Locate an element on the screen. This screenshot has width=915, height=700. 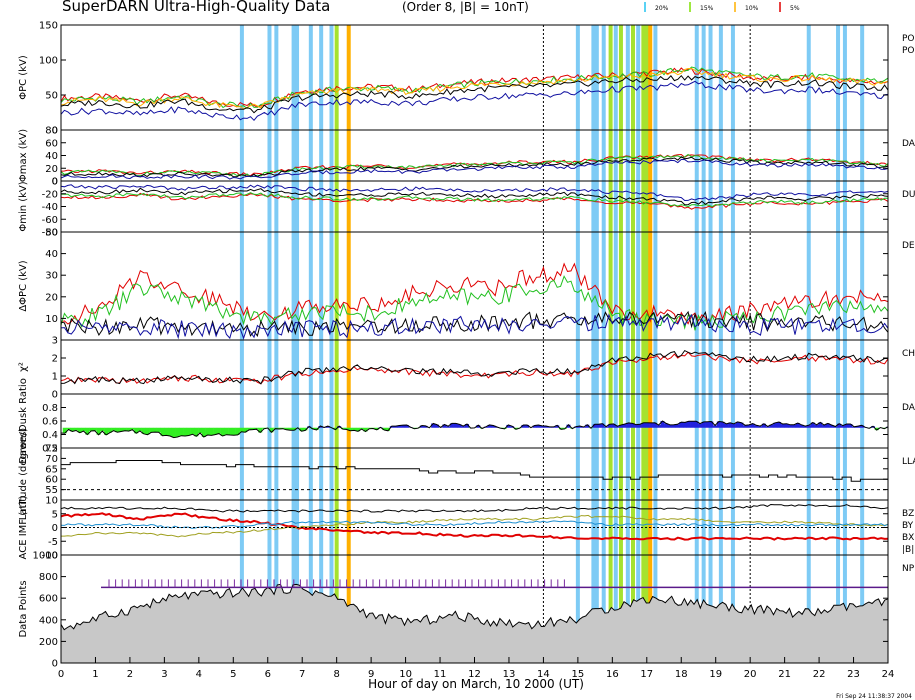
chart-title: SuperDARN Ultra-High-Quality Data is located at coordinates (196, 7).